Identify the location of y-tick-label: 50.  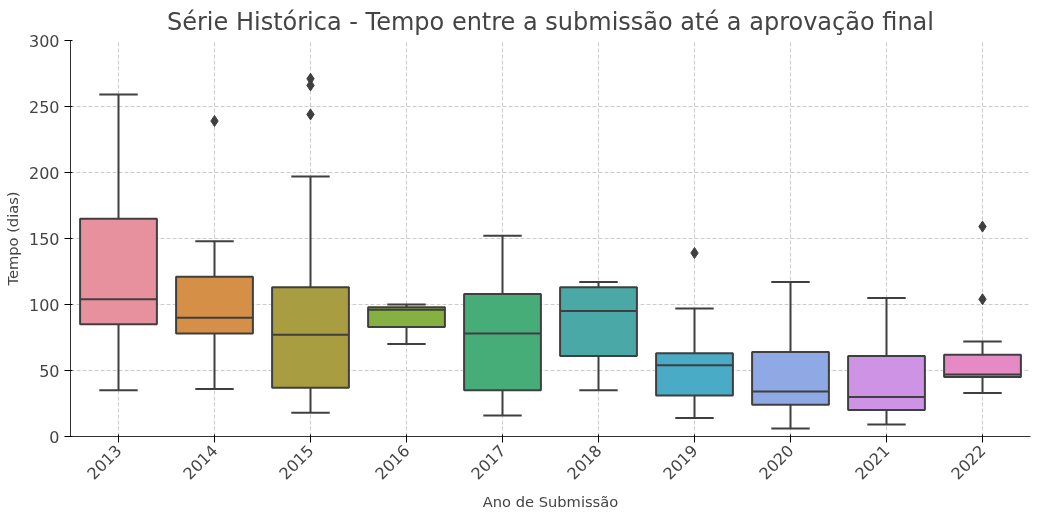
(49, 371).